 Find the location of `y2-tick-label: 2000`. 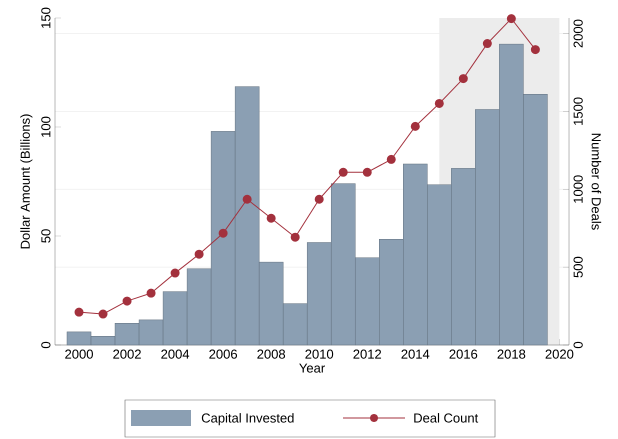

y2-tick-label: 2000 is located at coordinates (578, 34).